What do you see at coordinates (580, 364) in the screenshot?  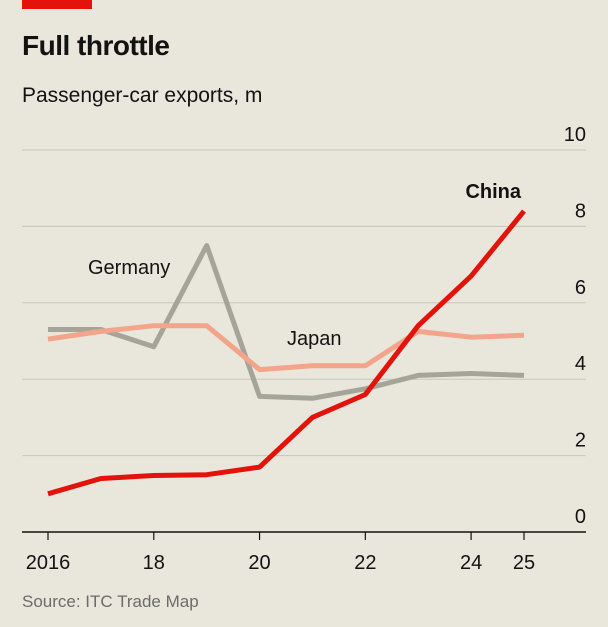 I see `y-tick-label: 4` at bounding box center [580, 364].